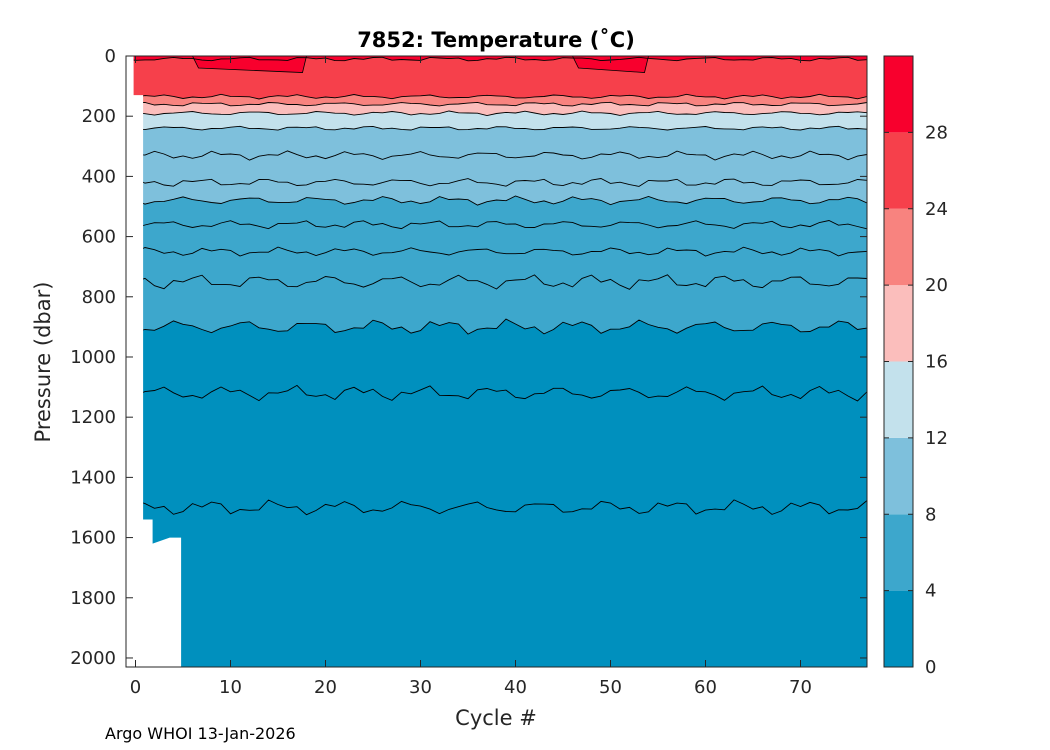 The height and width of the screenshot is (750, 1050). What do you see at coordinates (496, 282) in the screenshot?
I see `isotherm-5c` at bounding box center [496, 282].